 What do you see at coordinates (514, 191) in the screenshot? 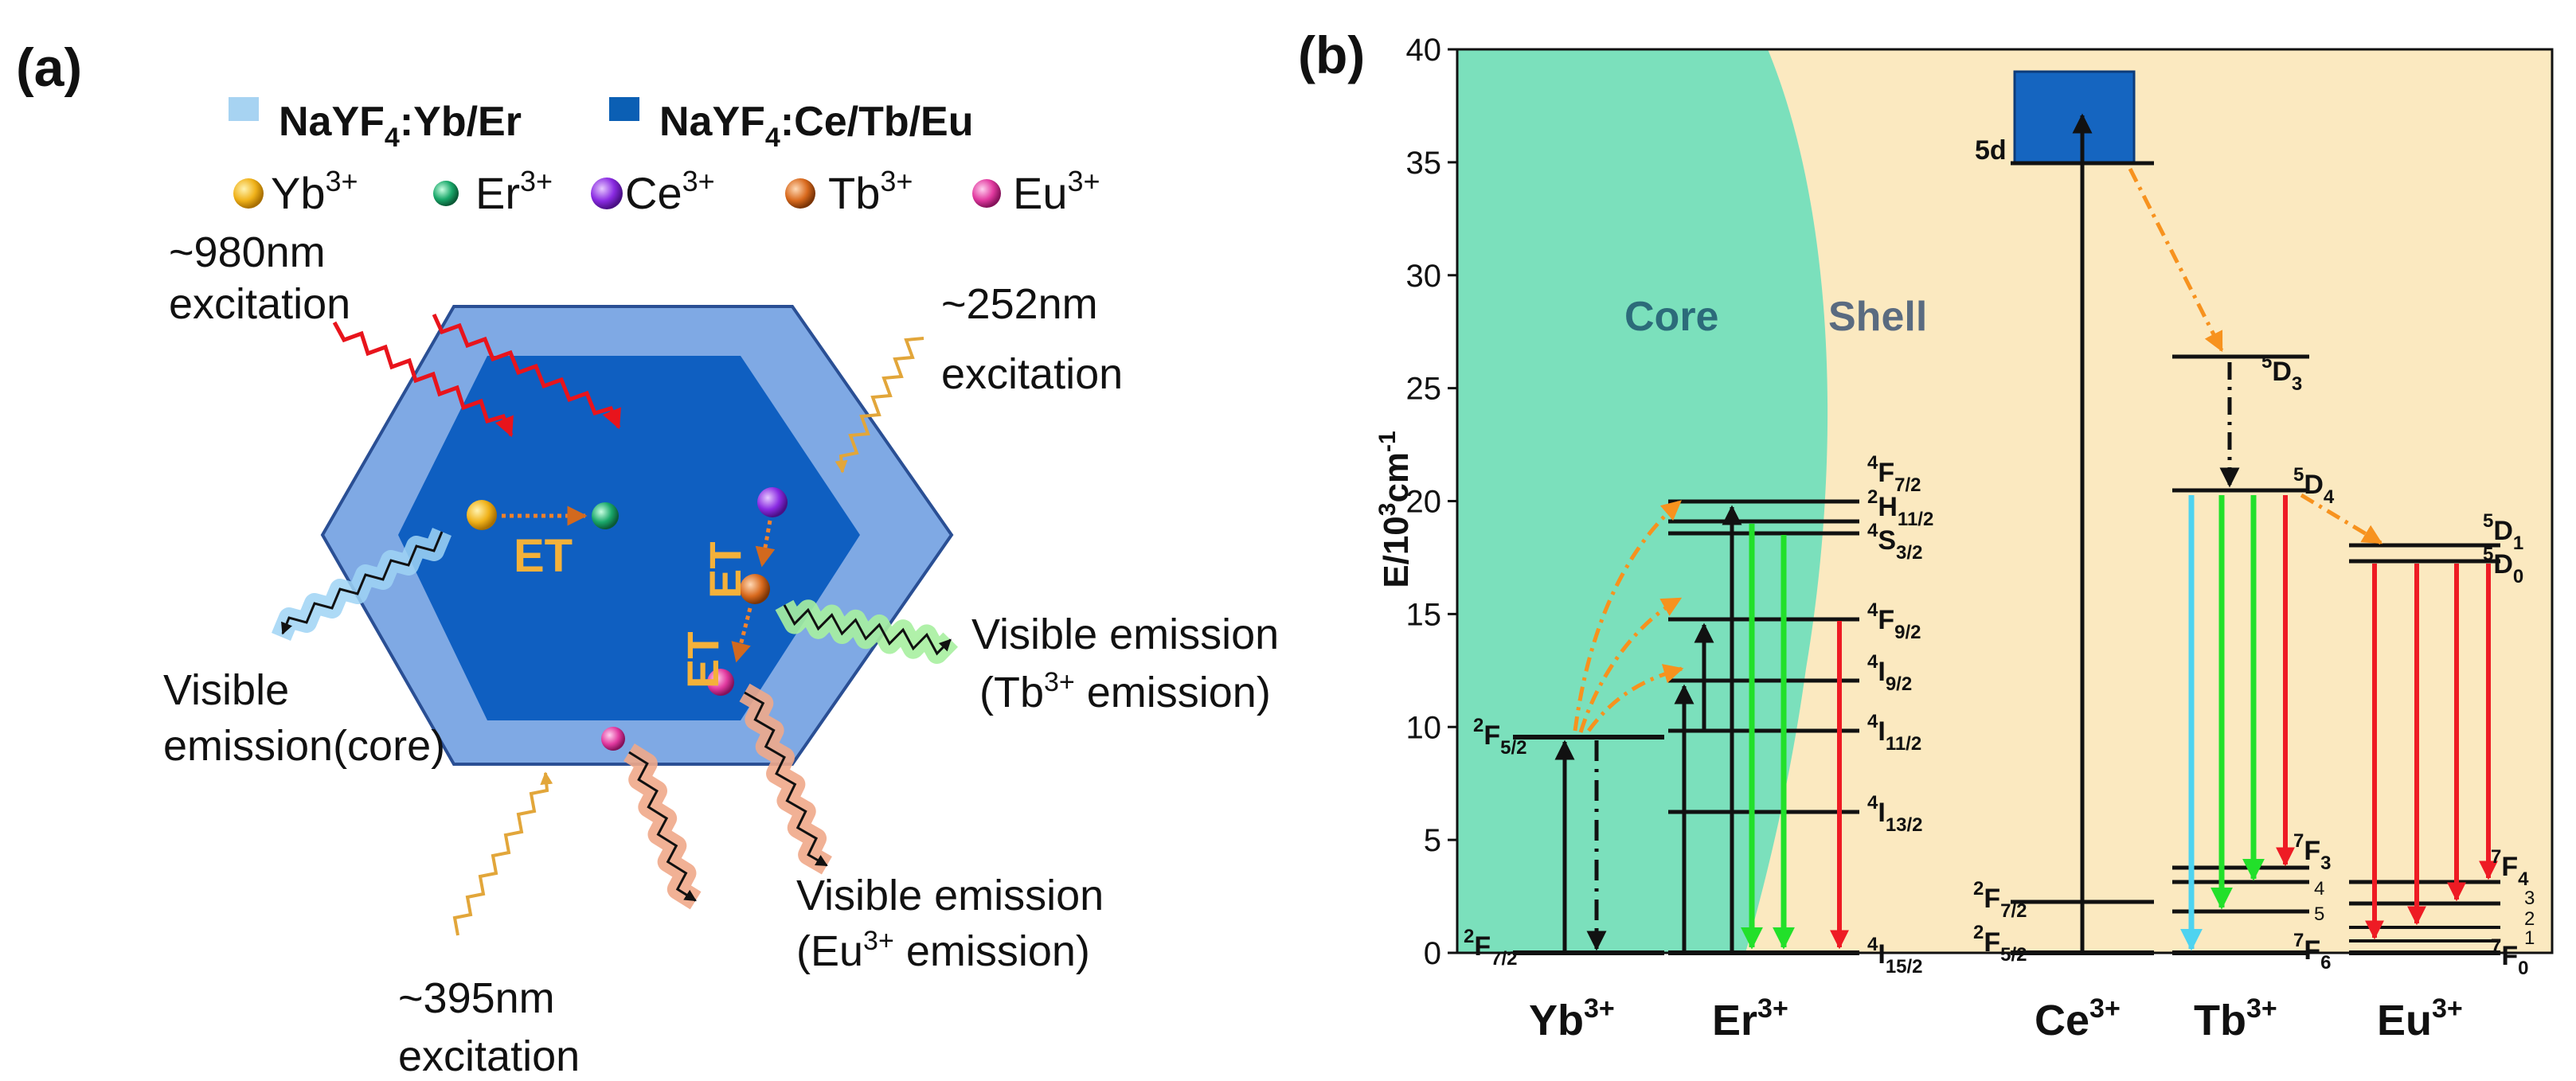
I see `er-legend-label: Er3+` at bounding box center [514, 191].